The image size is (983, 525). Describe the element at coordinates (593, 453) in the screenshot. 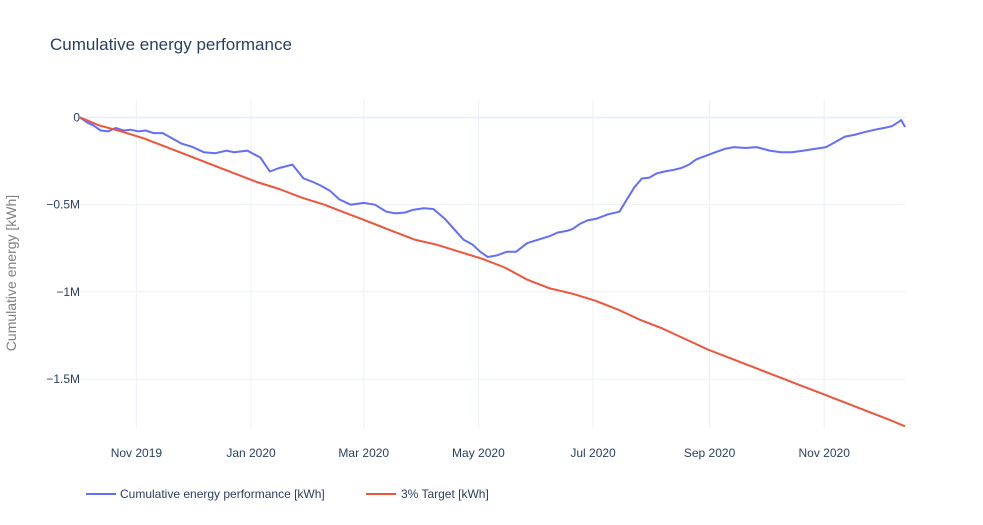

I see `x-tick-label: Jul 2020` at that location.